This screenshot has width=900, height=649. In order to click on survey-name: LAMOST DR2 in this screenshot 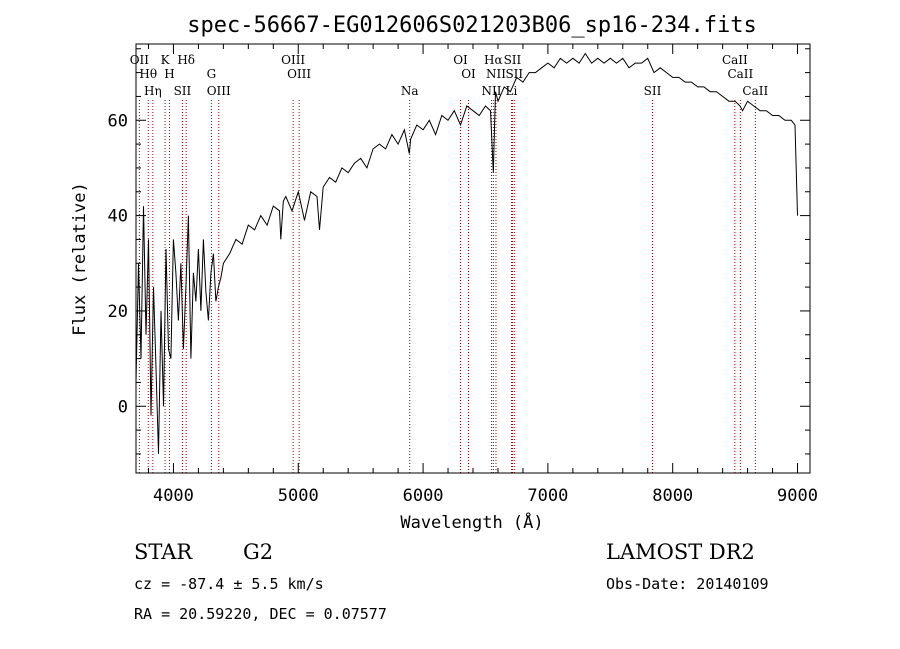, I will do `click(680, 552)`.